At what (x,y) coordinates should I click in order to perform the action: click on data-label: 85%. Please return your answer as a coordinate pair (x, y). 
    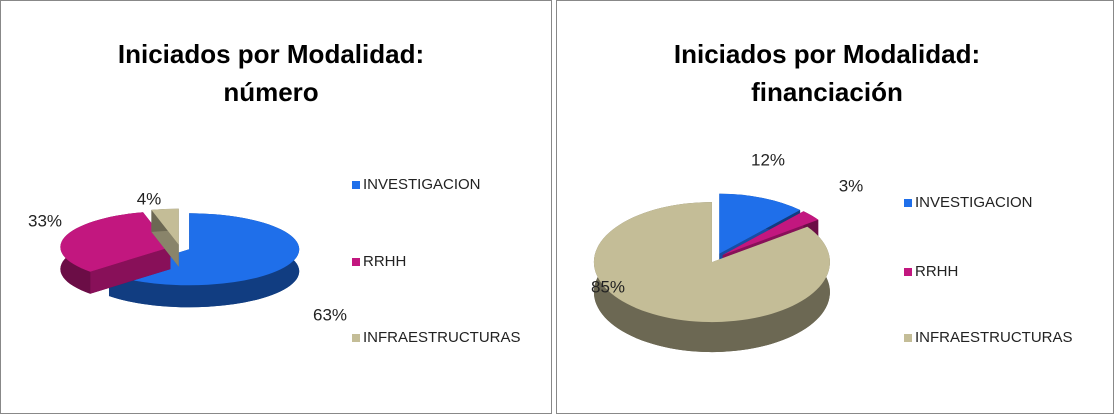
    Looking at the image, I should click on (608, 286).